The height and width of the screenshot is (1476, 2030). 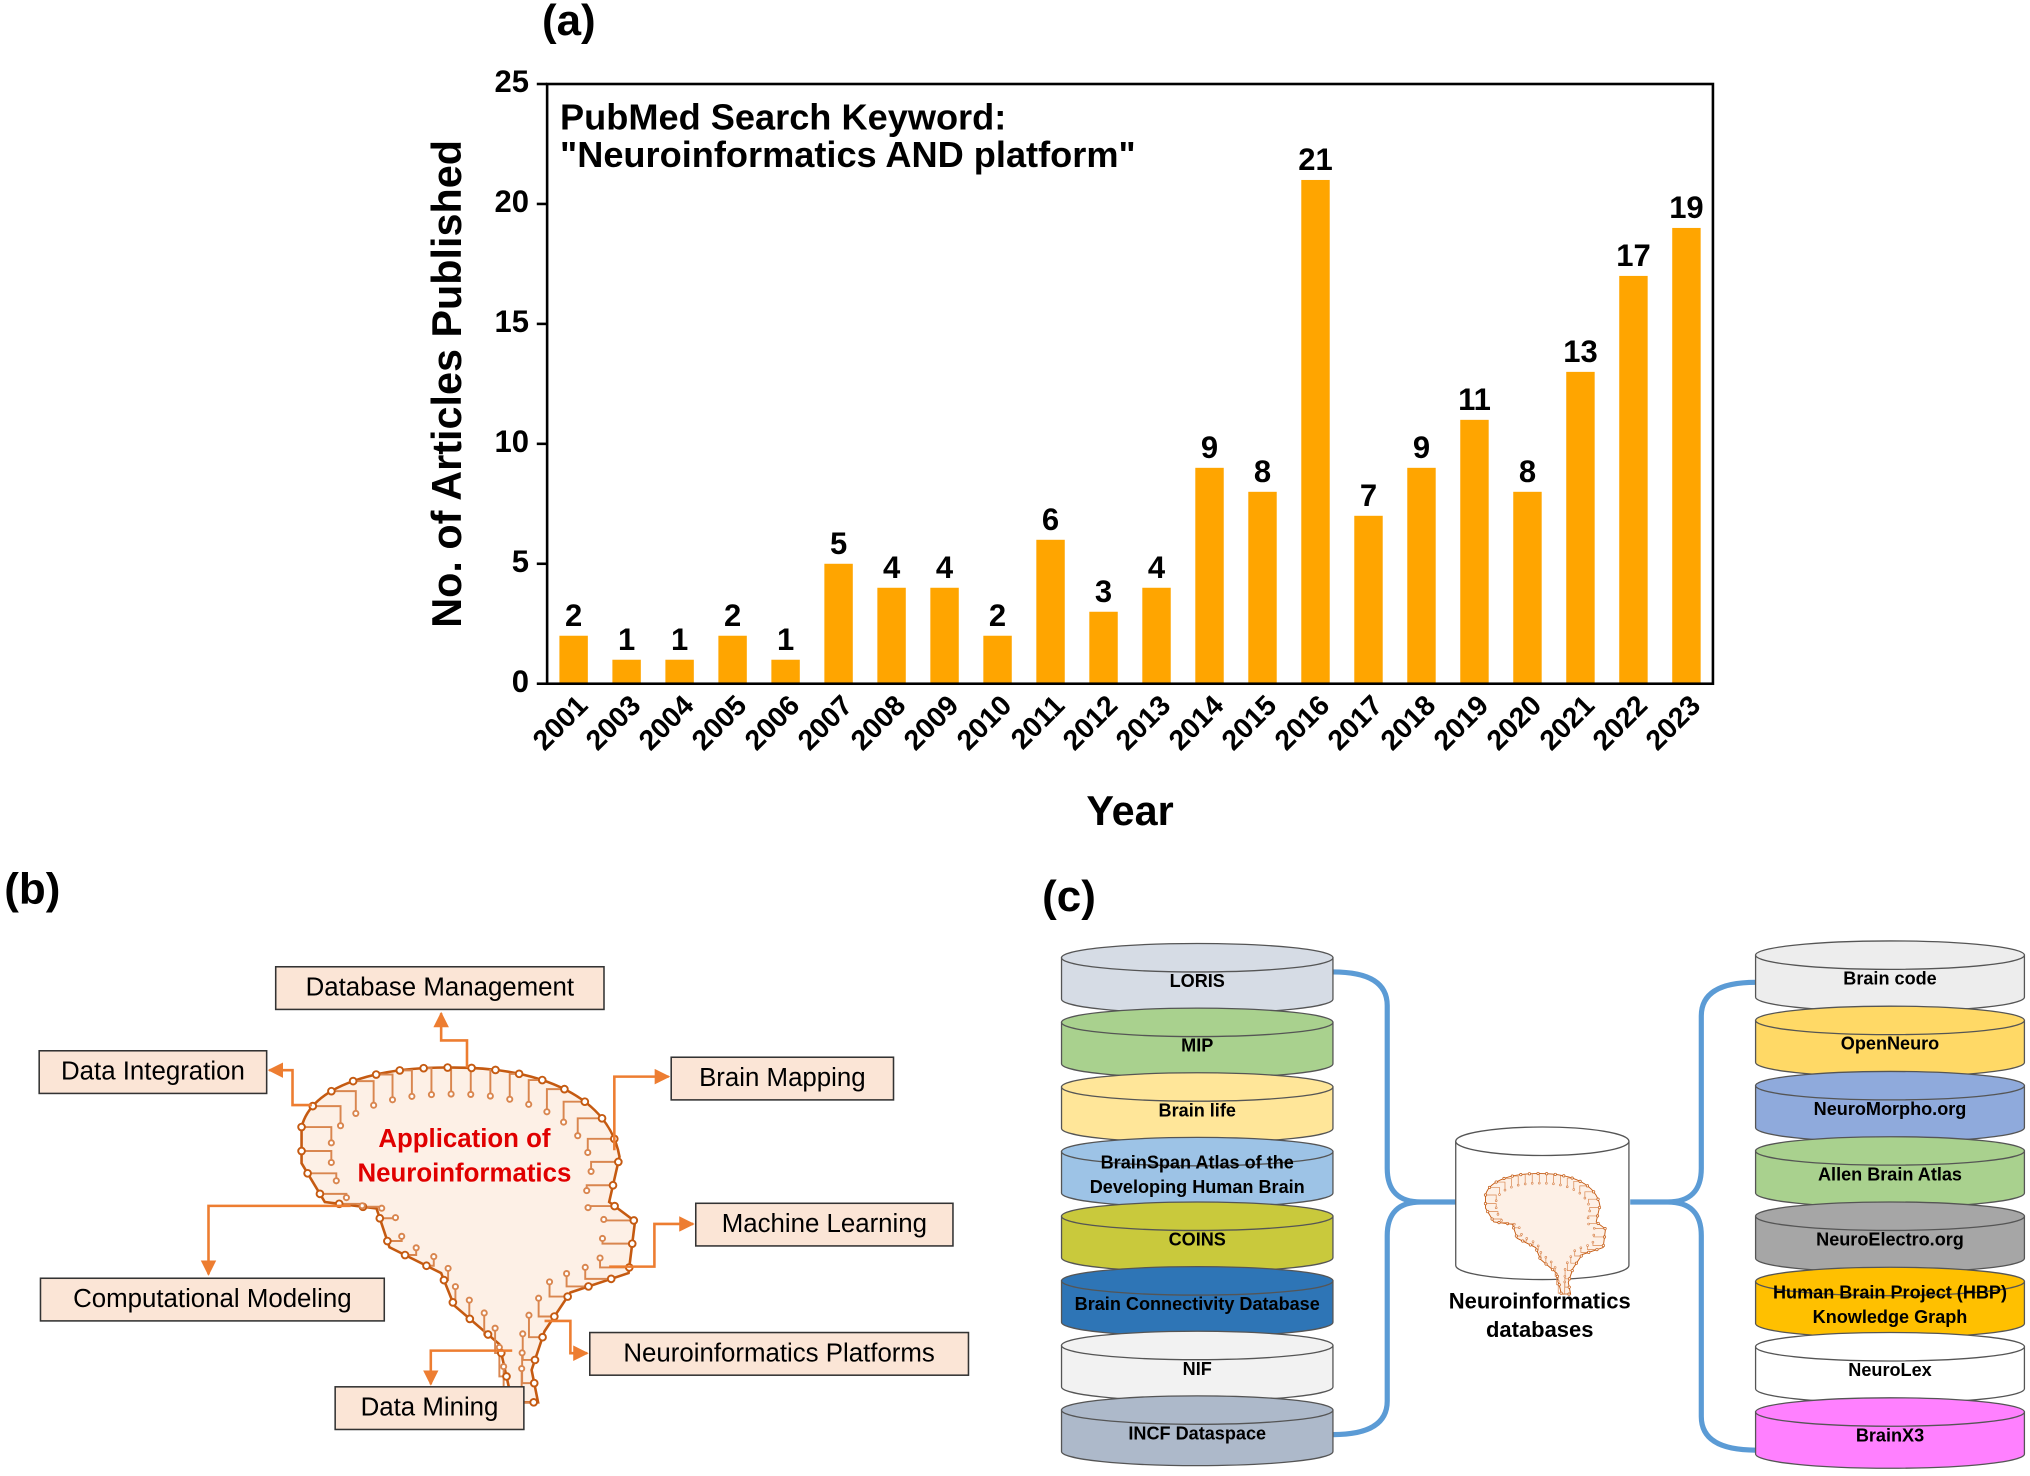 I want to click on database-label: COINS, so click(x=1197, y=1240).